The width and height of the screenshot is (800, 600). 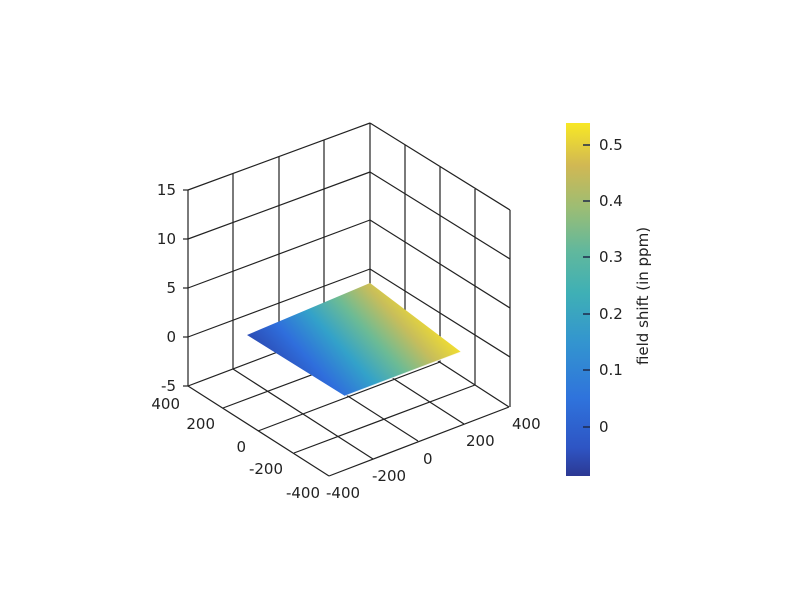 I want to click on colorbar-tick-label: 0.2, so click(x=611, y=314).